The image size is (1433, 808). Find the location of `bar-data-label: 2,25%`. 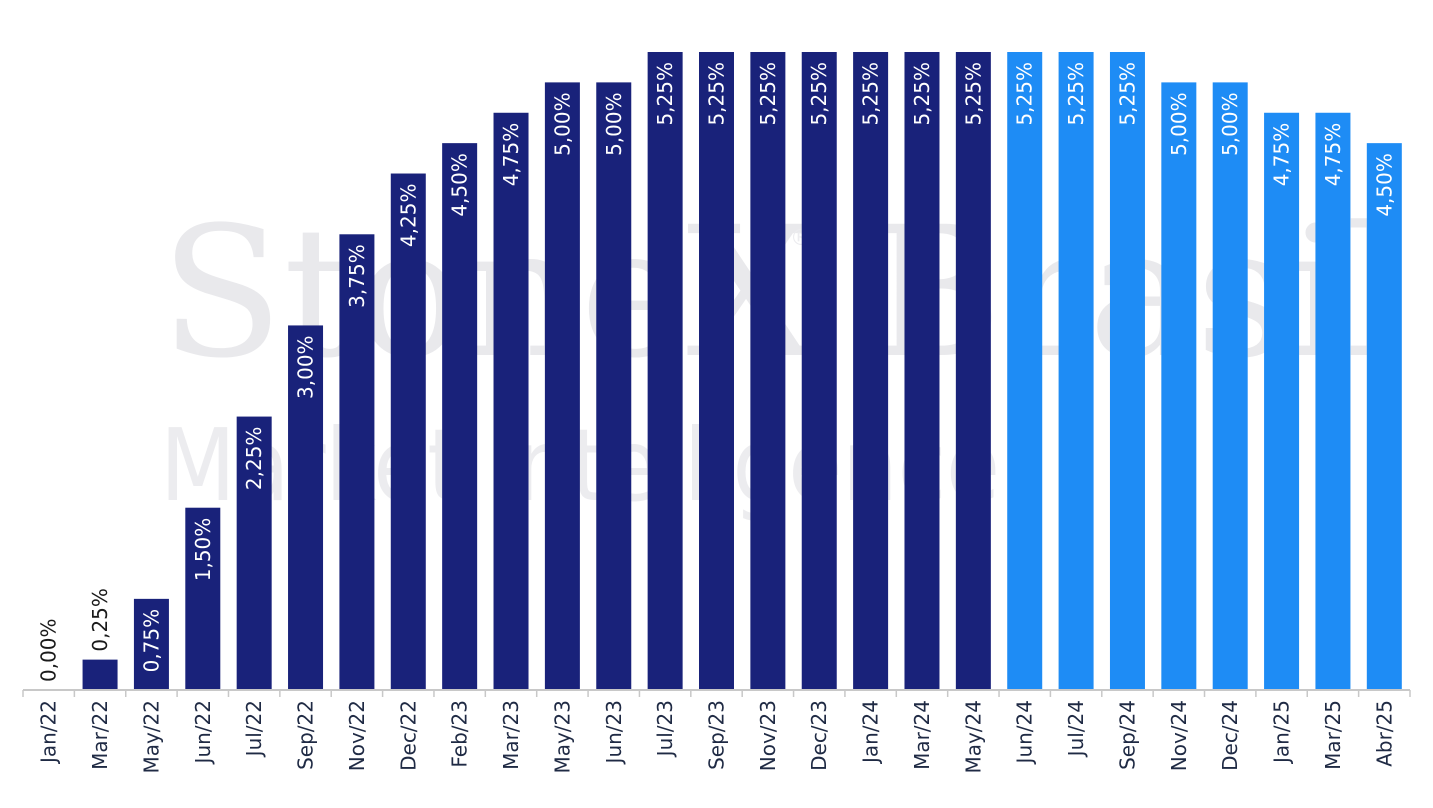

bar-data-label: 2,25% is located at coordinates (254, 459).